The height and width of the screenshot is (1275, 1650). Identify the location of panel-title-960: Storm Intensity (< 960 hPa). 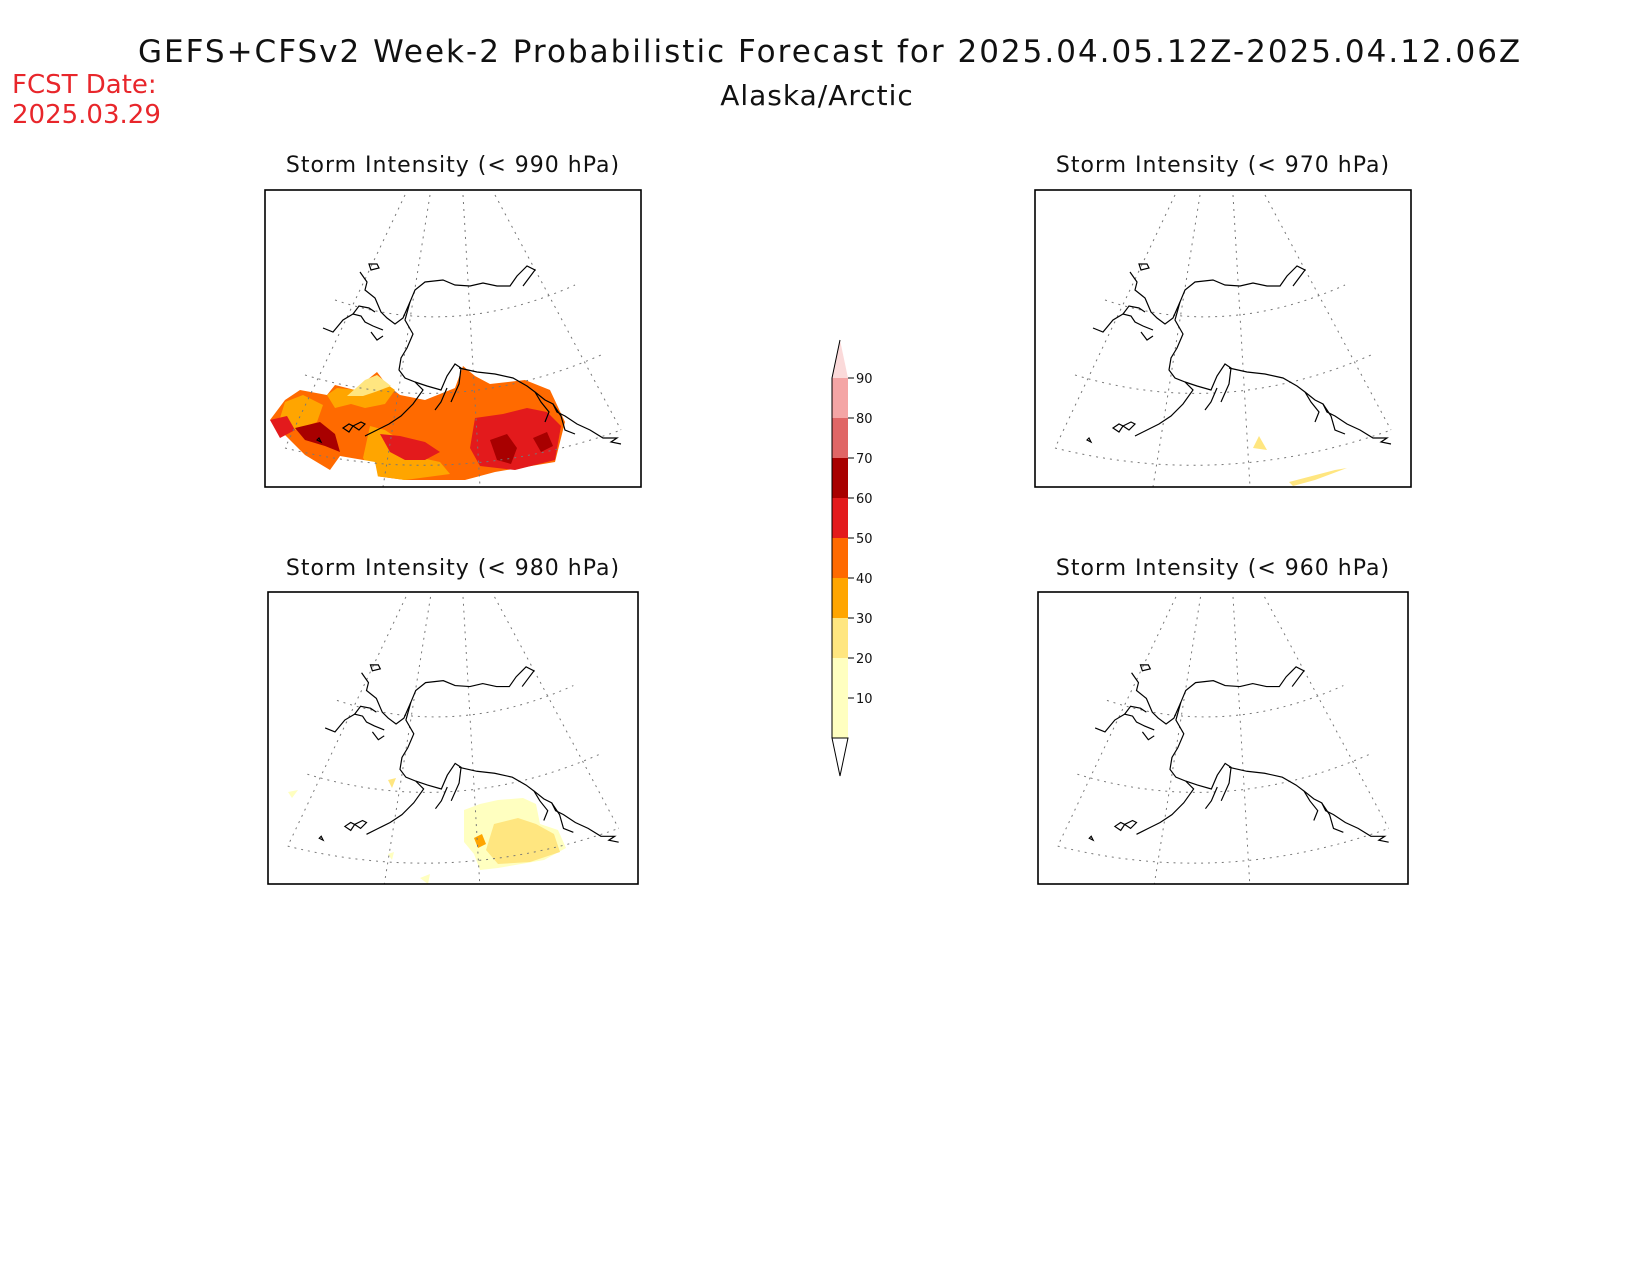
(1223, 568).